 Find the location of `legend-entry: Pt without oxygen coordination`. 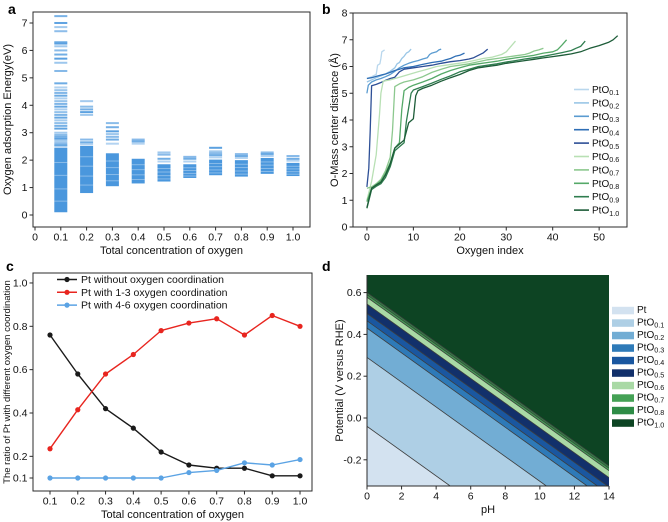

legend-entry: Pt without oxygen coordination is located at coordinates (152, 280).